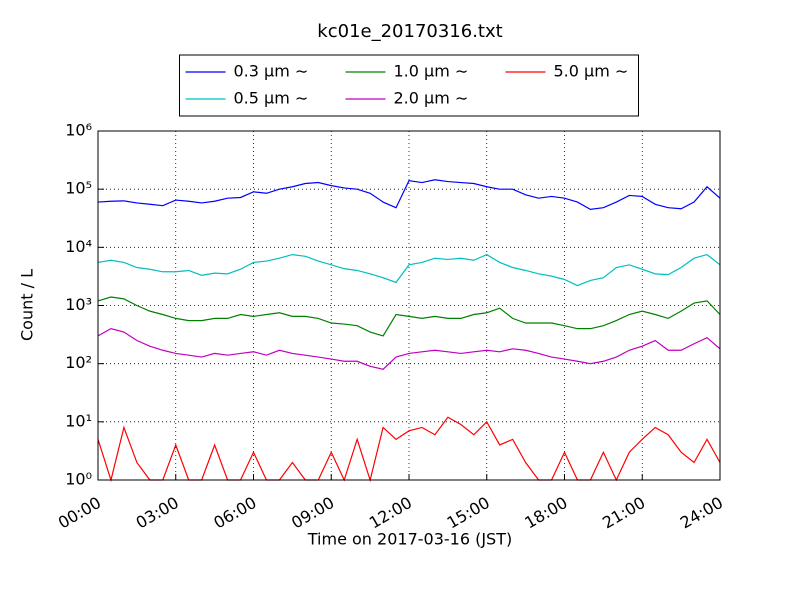 This screenshot has width=800, height=600. I want to click on legend-label: 0.3 μm ∼, so click(271, 71).